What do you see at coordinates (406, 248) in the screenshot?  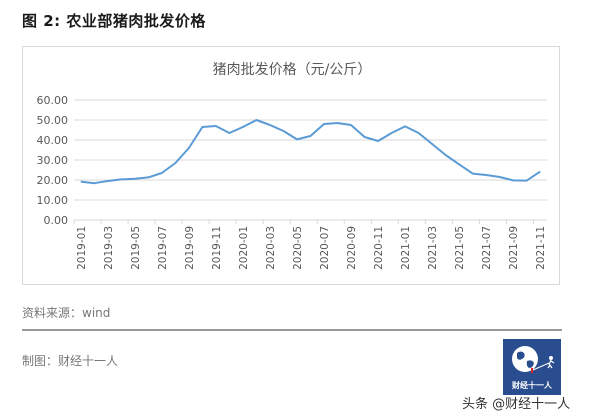 I see `x-tick-label: 2021-01` at bounding box center [406, 248].